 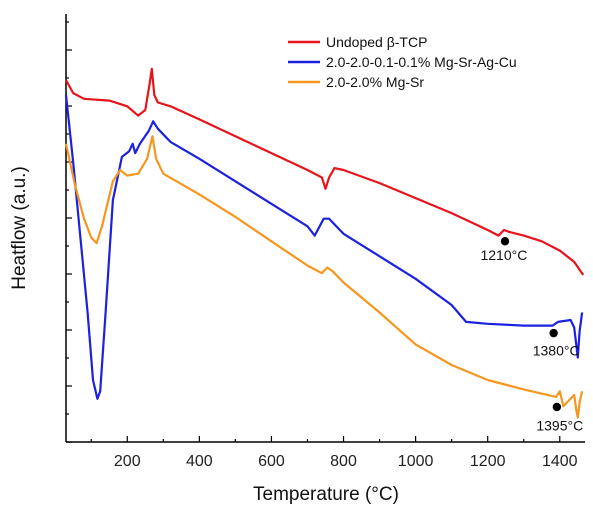 I want to click on x-tick-label: 200, so click(x=127, y=461).